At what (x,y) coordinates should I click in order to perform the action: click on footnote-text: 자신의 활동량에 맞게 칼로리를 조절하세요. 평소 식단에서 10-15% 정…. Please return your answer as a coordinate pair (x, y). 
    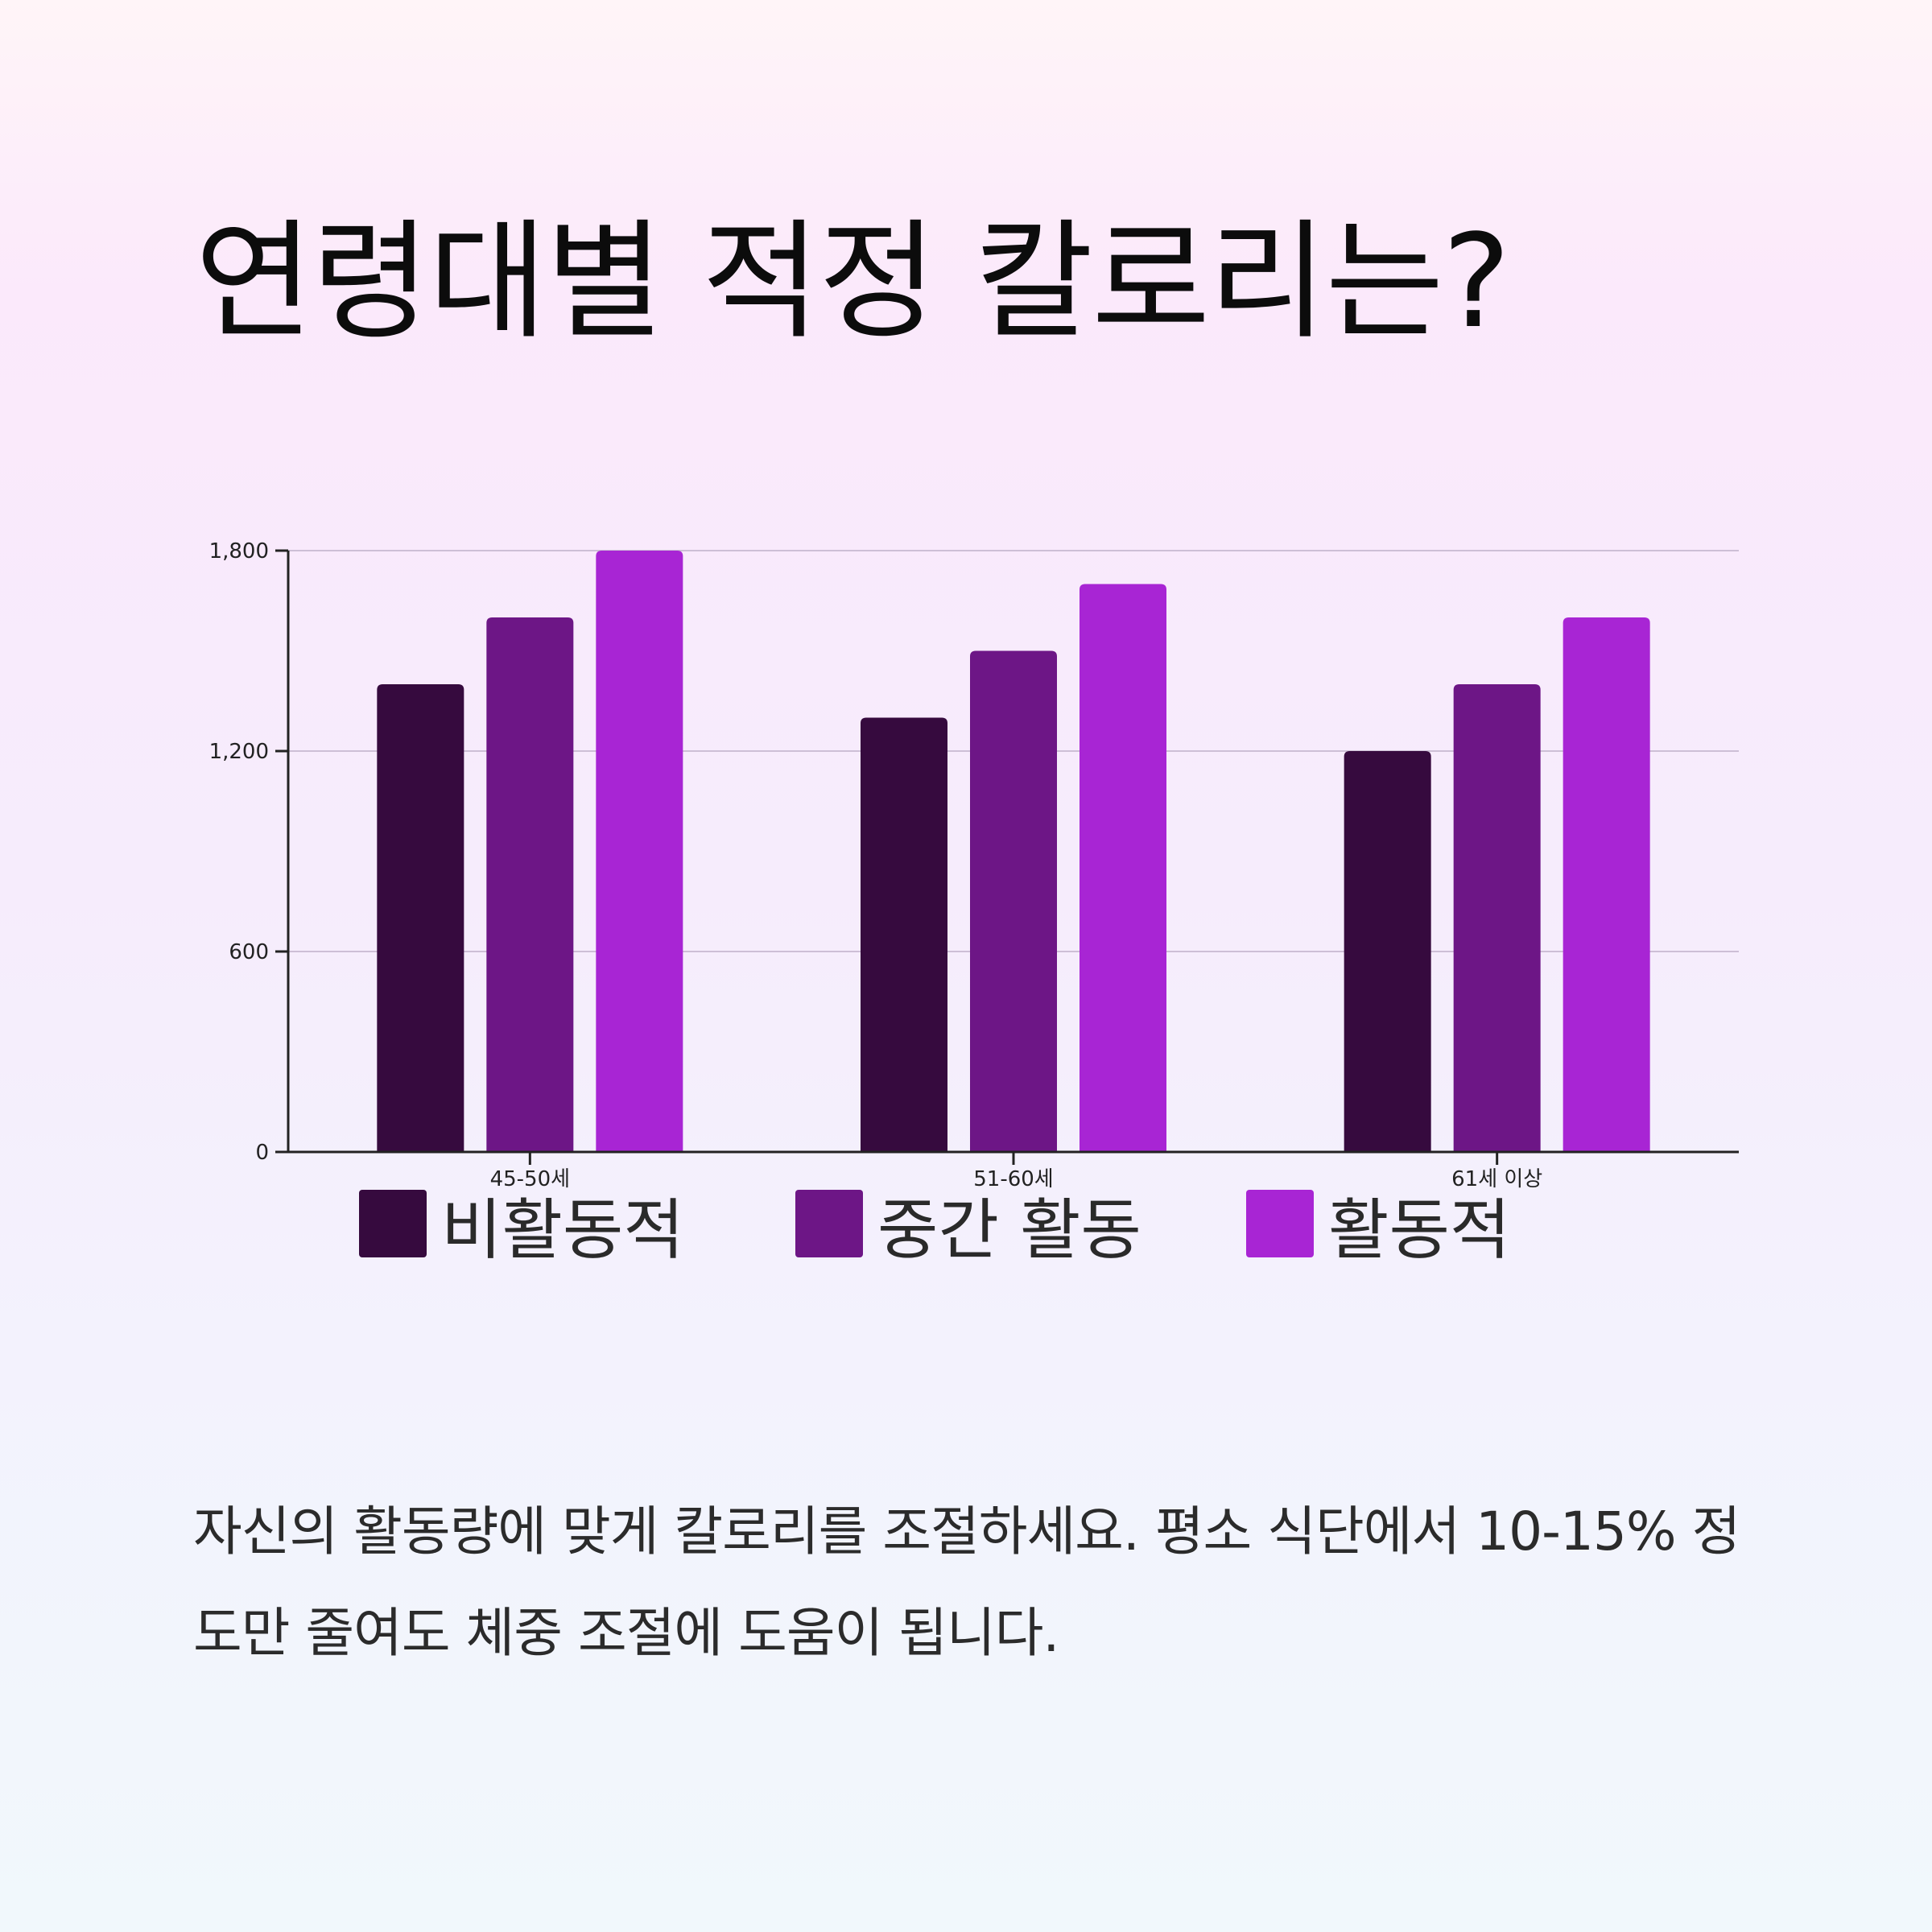
    Looking at the image, I should click on (966, 1582).